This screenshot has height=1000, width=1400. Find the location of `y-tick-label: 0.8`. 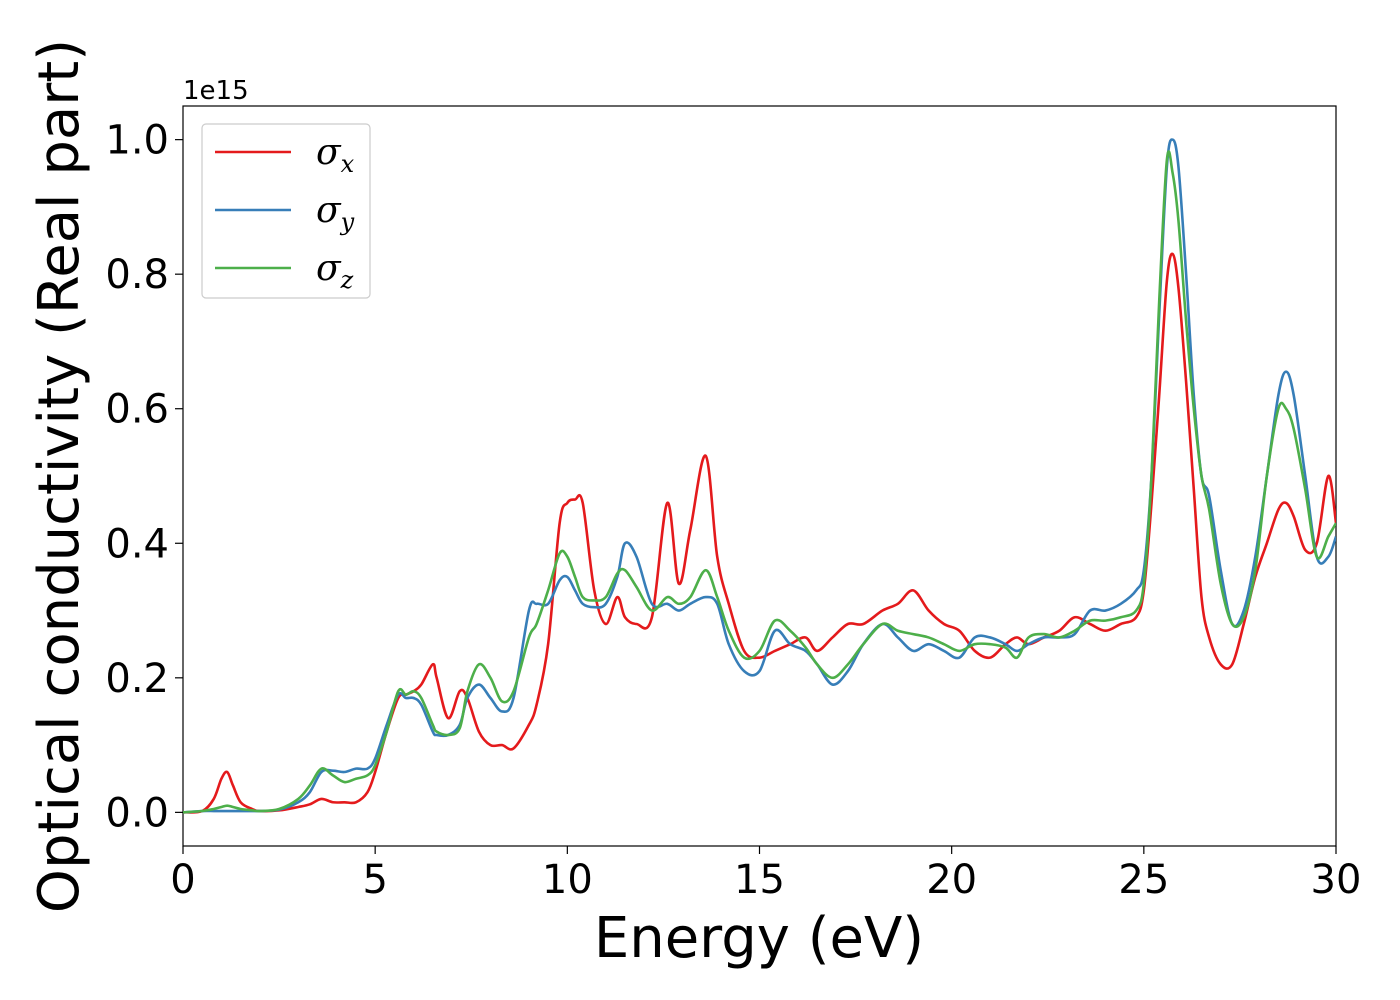

y-tick-label: 0.8 is located at coordinates (137, 275).